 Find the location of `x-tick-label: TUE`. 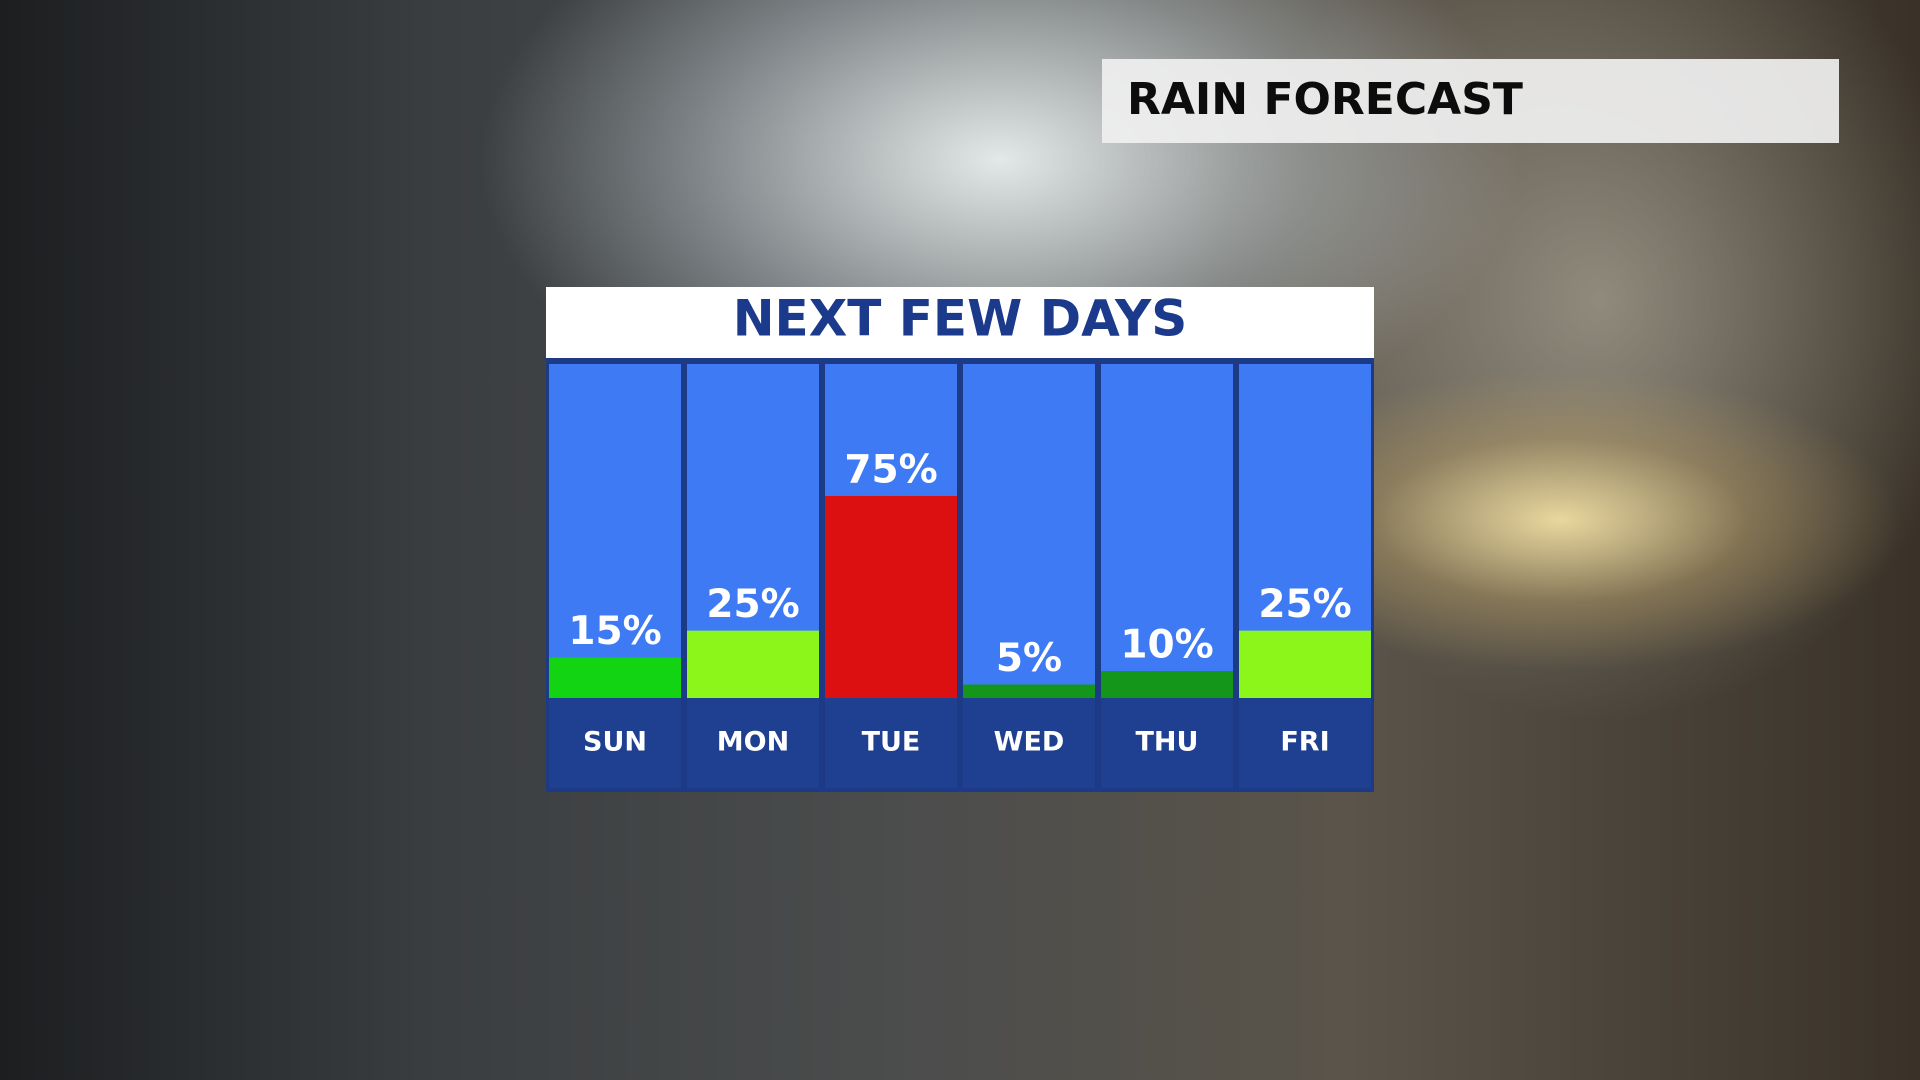

x-tick-label: TUE is located at coordinates (891, 742).